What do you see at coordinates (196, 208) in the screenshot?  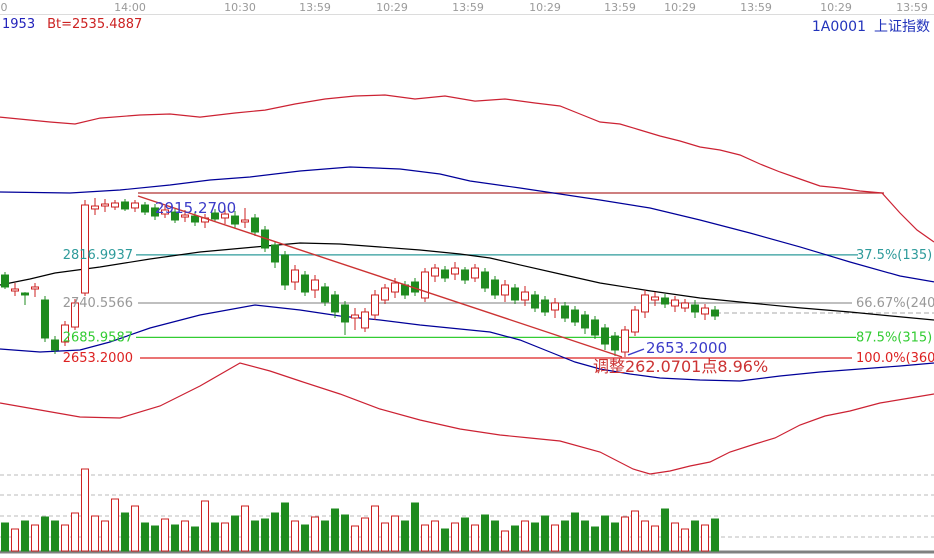 I see `peak-price-annotation: 2915.2700` at bounding box center [196, 208].